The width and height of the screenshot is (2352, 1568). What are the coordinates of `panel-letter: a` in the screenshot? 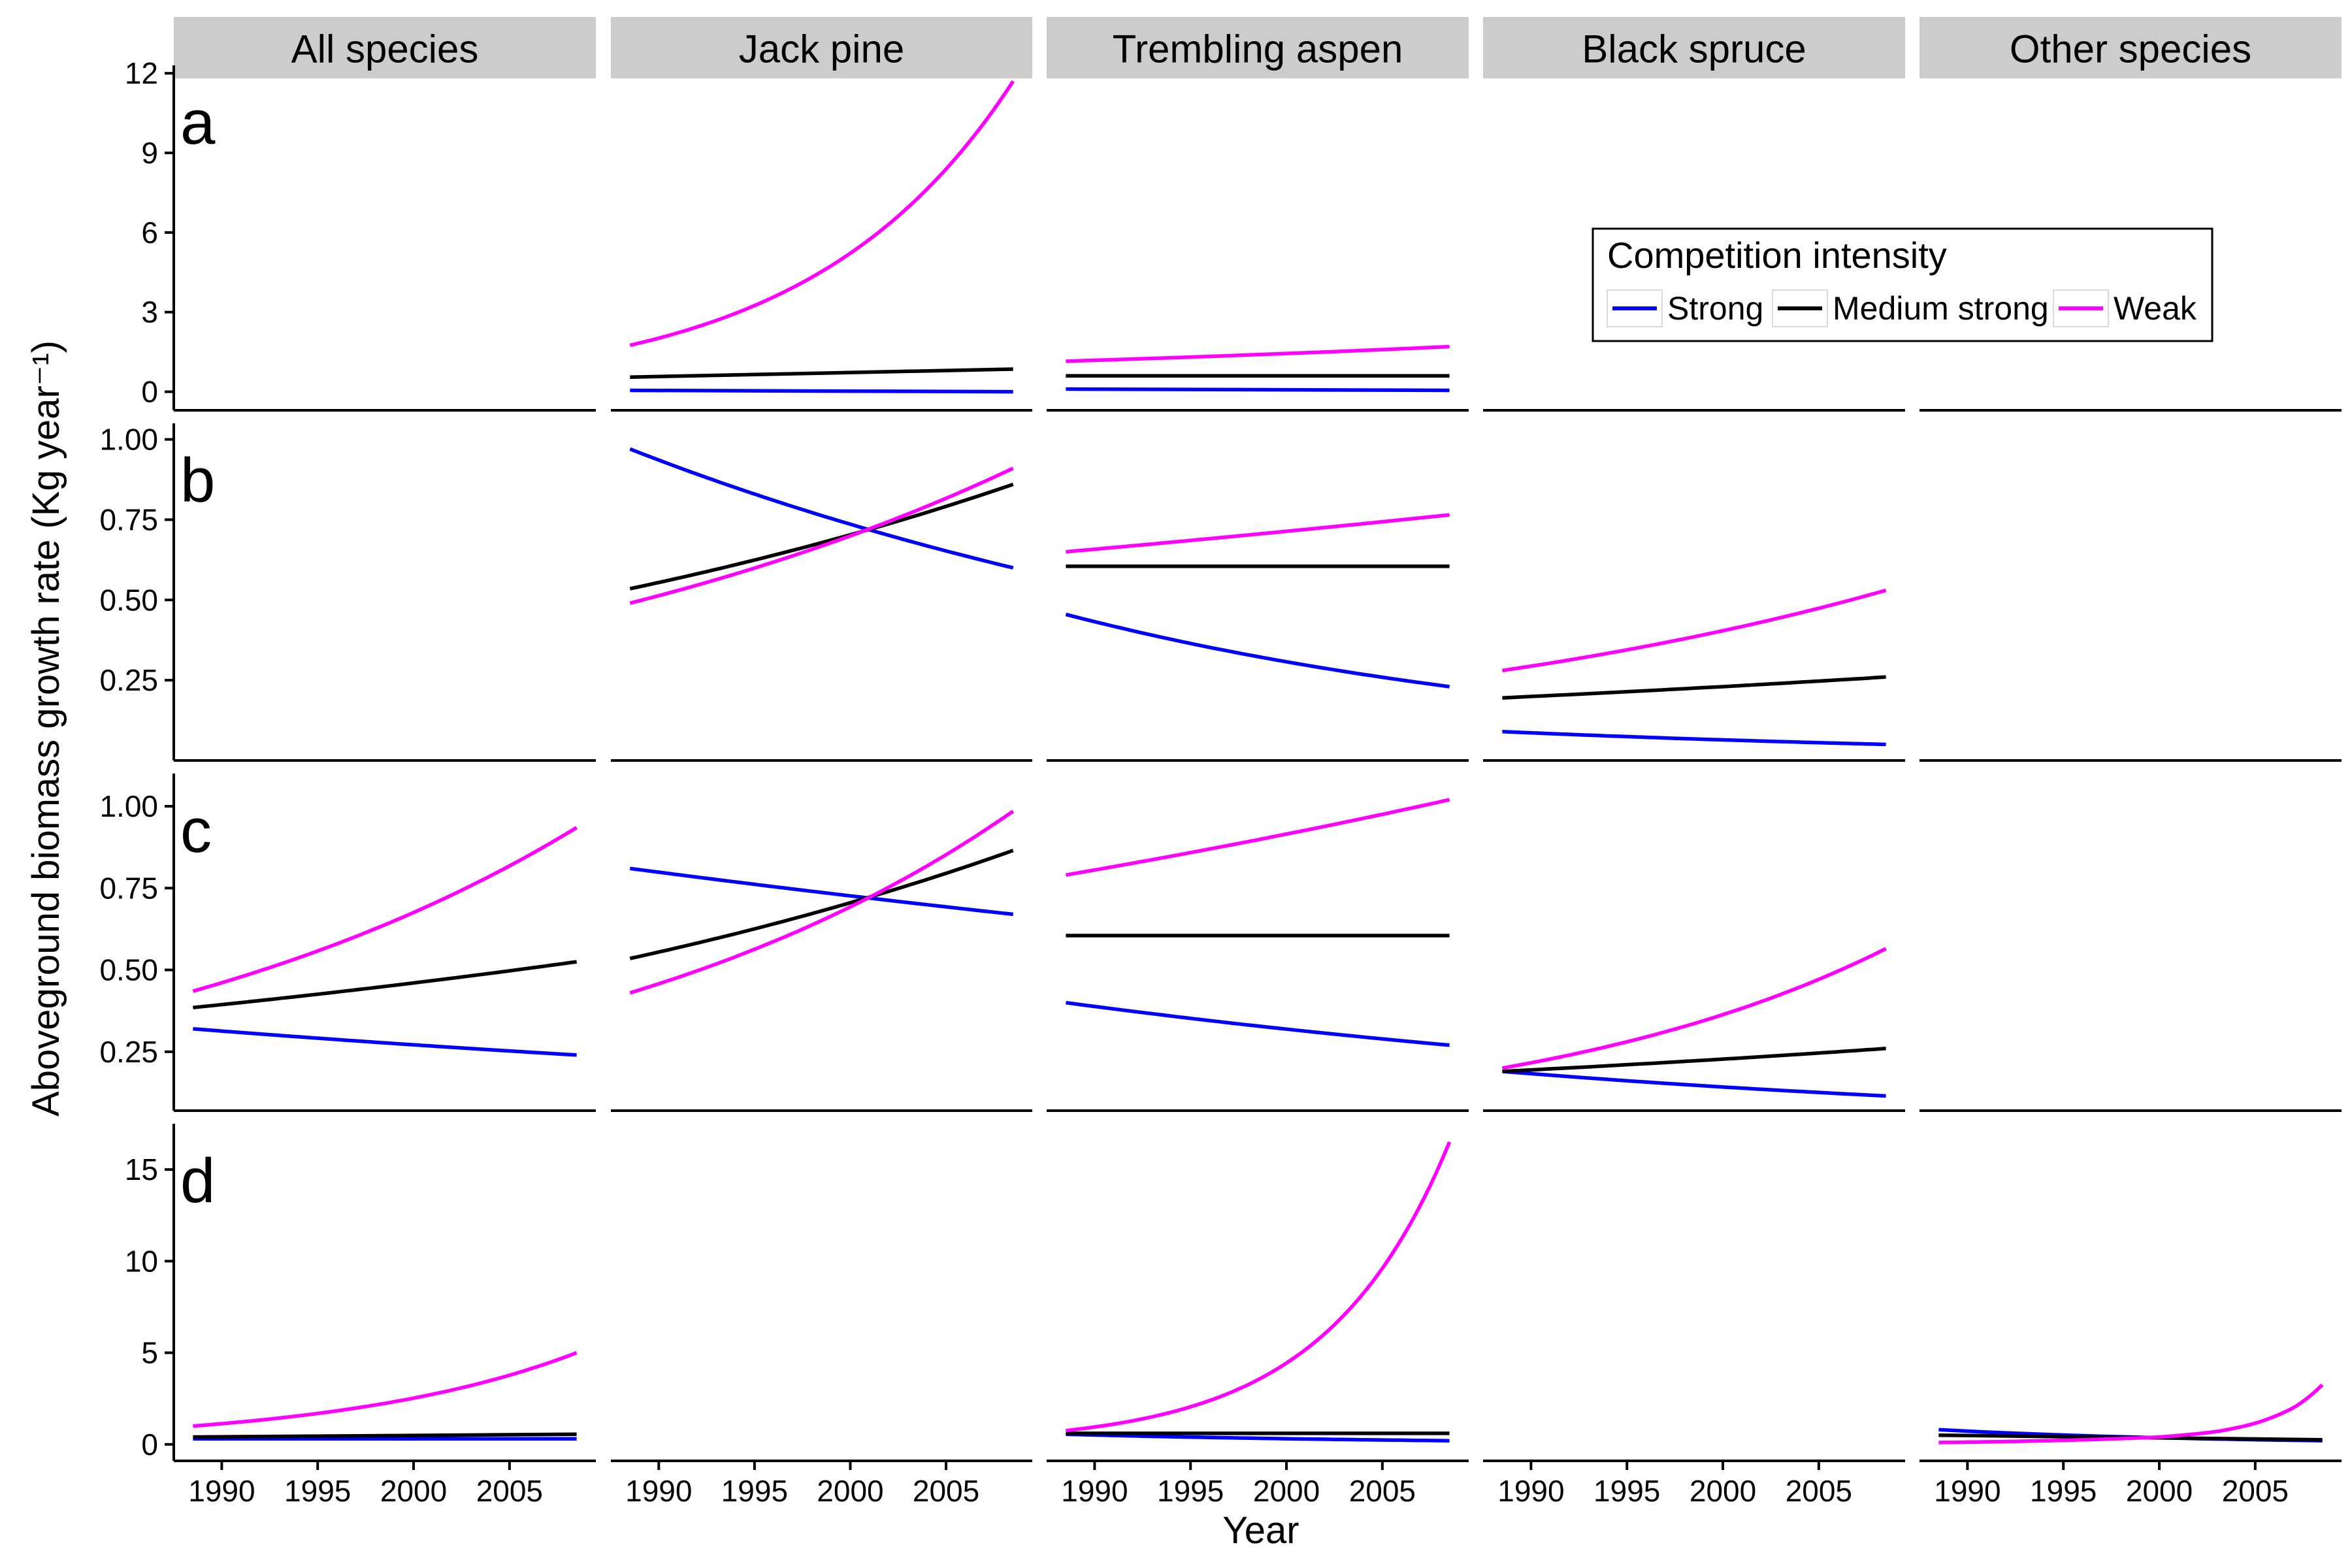 It's located at (198, 122).